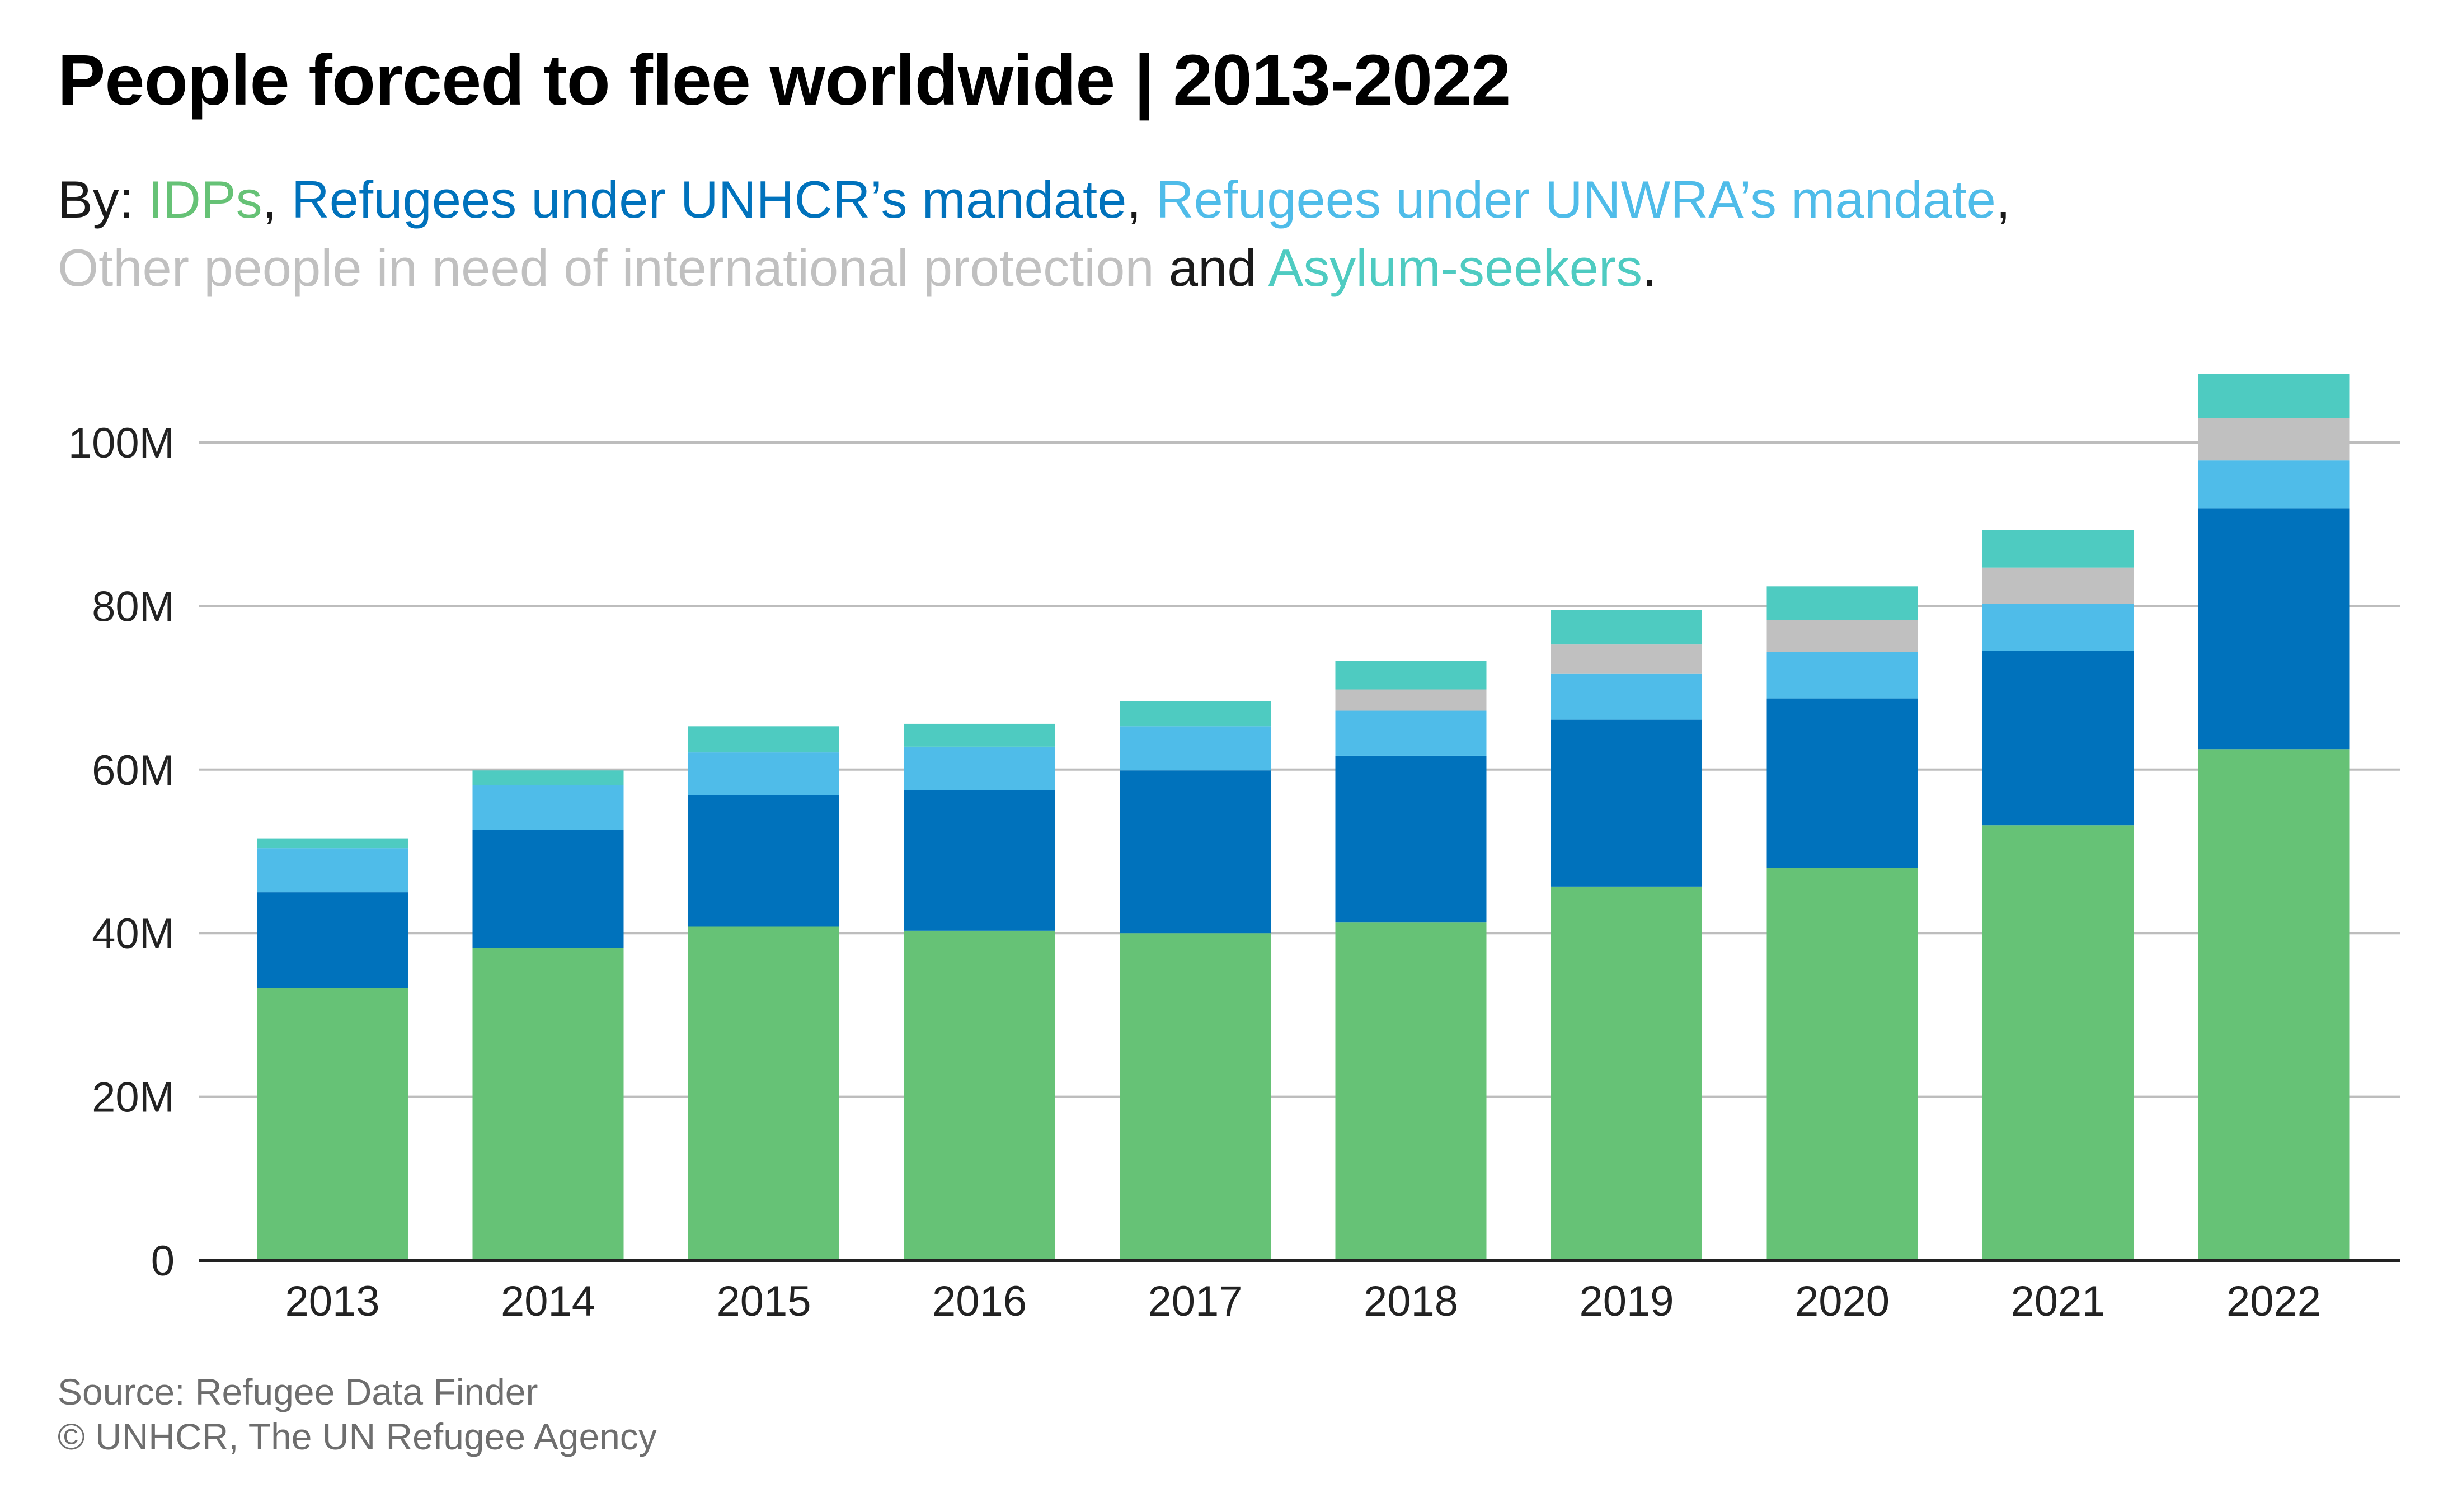 The image size is (2448, 1512). I want to click on bar-segment-idps-2013, so click(332, 1124).